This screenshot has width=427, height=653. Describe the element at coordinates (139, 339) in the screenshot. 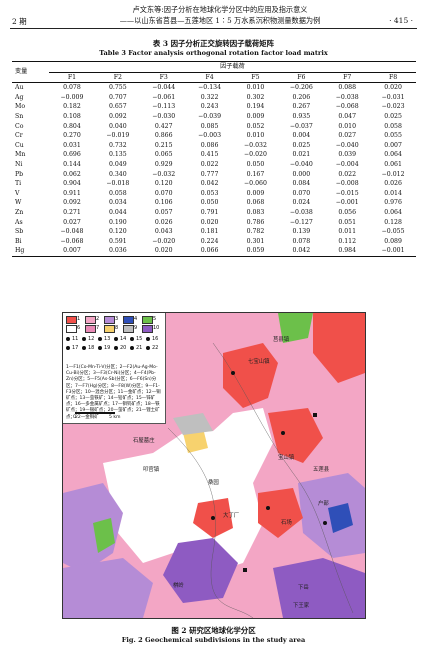

I see `legend-point-label: 15` at that location.